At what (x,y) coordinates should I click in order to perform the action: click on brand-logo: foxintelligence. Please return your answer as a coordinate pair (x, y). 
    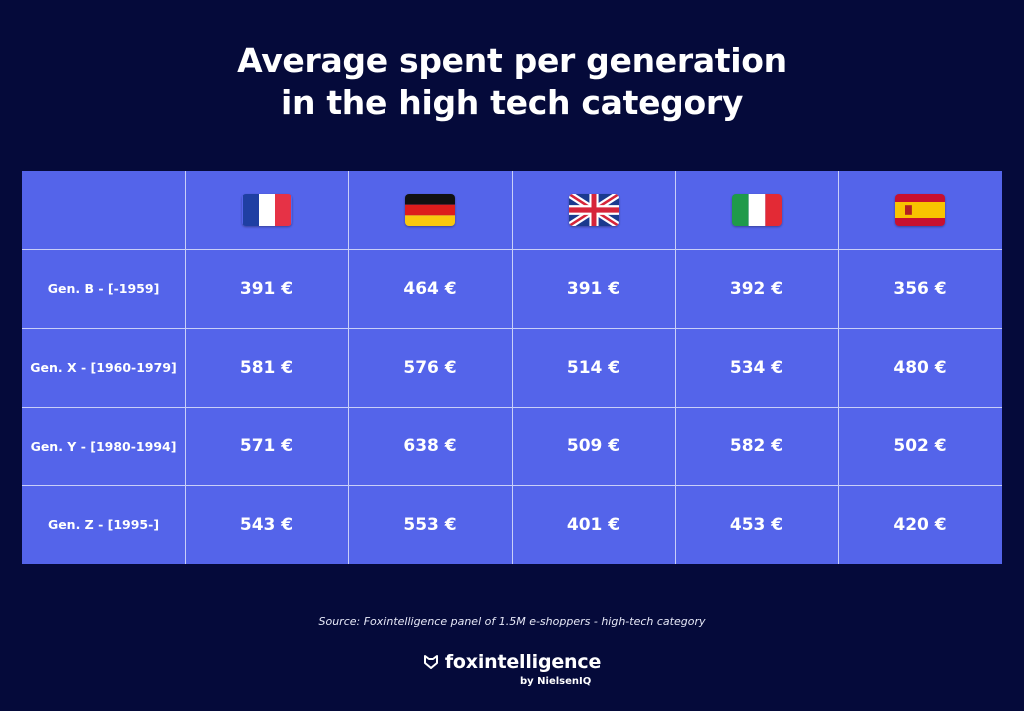
    Looking at the image, I should click on (512, 662).